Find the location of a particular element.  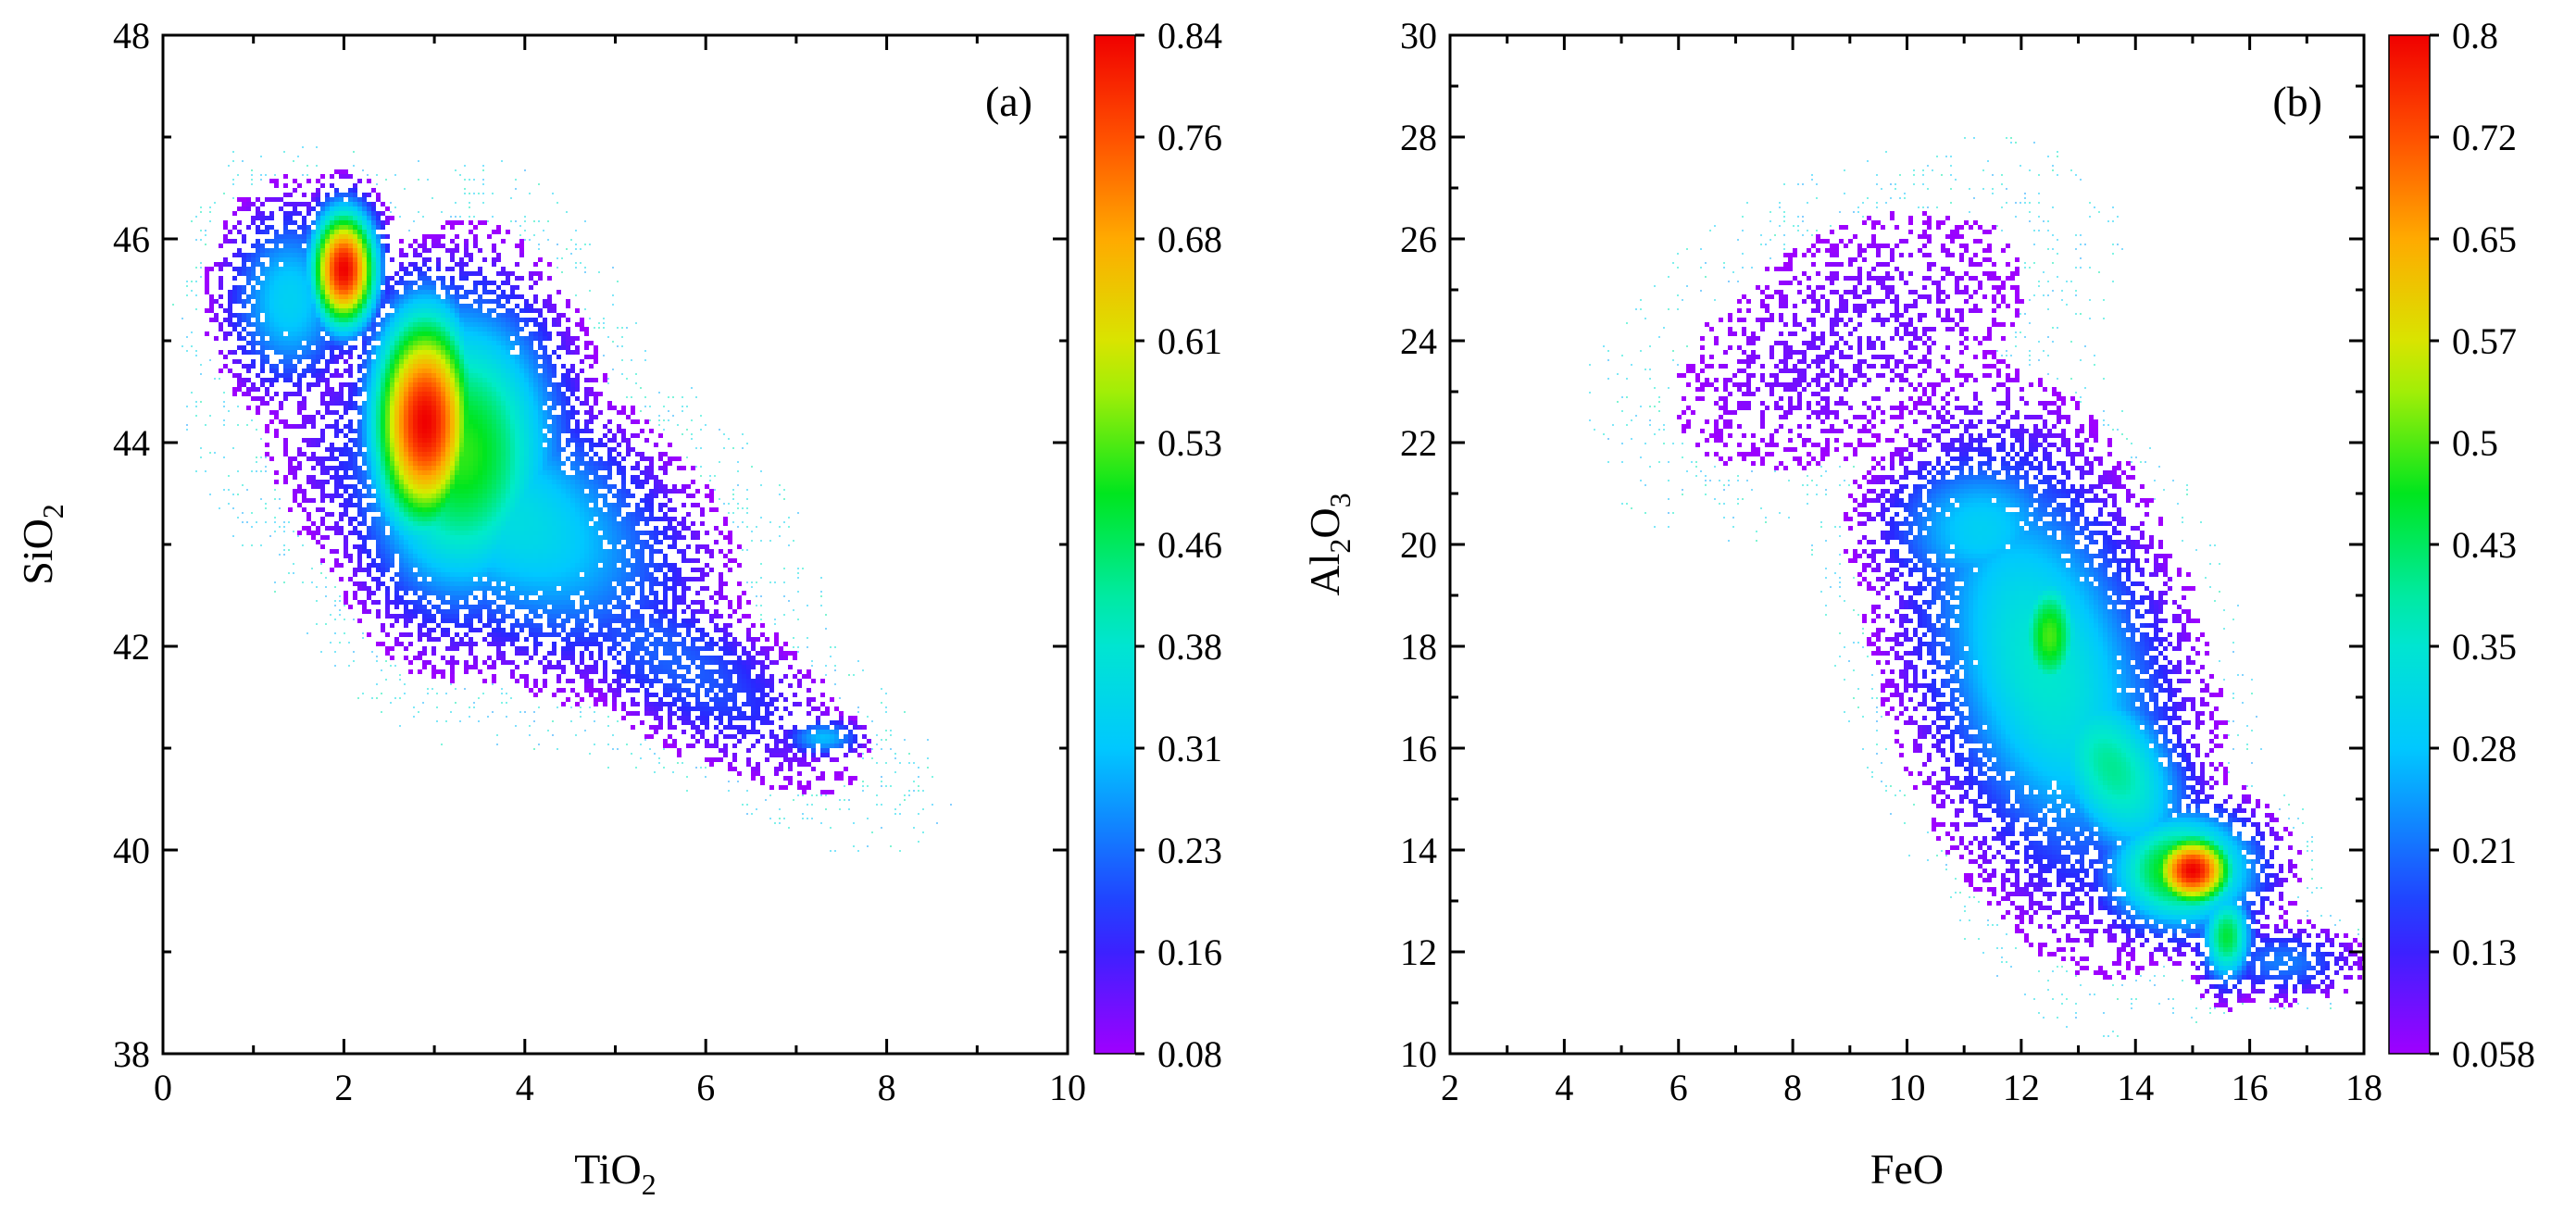

colorbar-tick-label: 0.57 is located at coordinates (2484, 341).